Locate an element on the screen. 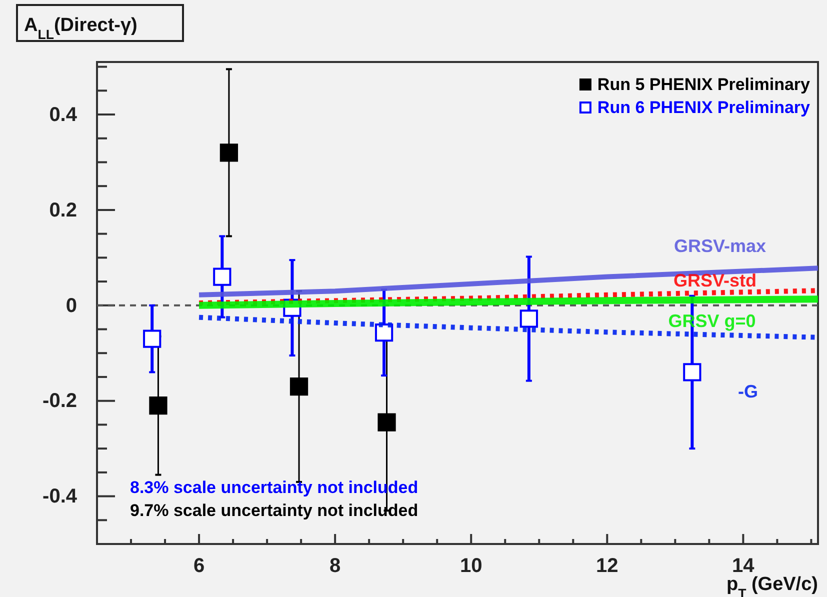 This screenshot has width=827, height=597. legend-label: Run 6 PHENIX Preliminary is located at coordinates (704, 107).